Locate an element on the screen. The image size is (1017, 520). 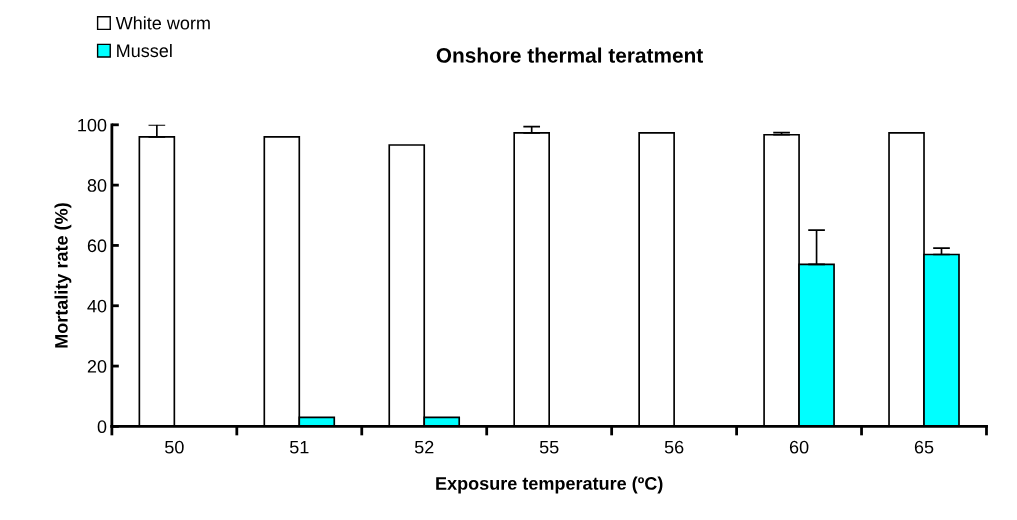
legend-label: Mussel is located at coordinates (144, 50).